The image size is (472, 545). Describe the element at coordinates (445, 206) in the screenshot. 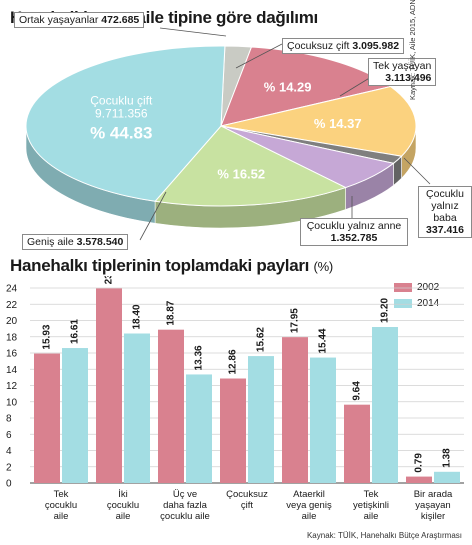

I see `callout-name: Çocuklu yalnız baba` at that location.